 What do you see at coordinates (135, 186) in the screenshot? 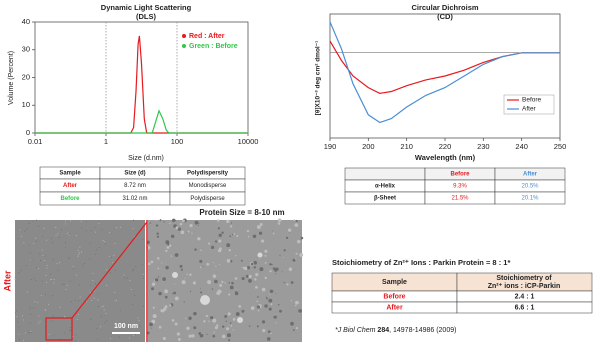
I see `table-text: 8.72 nm` at bounding box center [135, 186].